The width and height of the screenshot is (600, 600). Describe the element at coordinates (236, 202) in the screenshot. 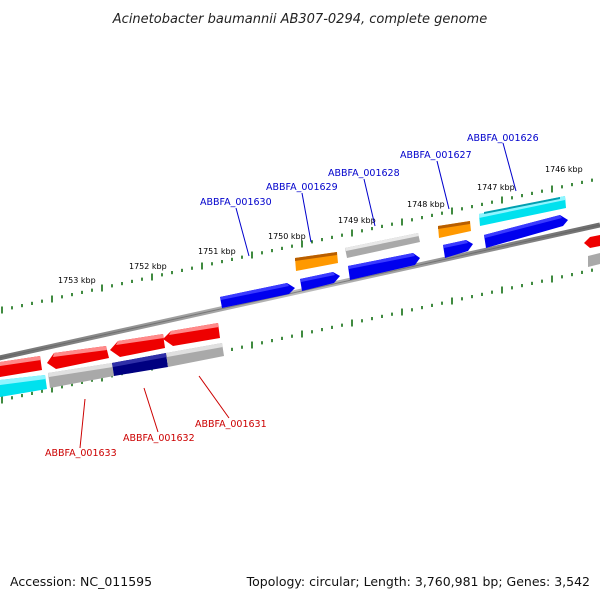

I see `gene-label-abbfa-001630: ABBFA_001630` at that location.